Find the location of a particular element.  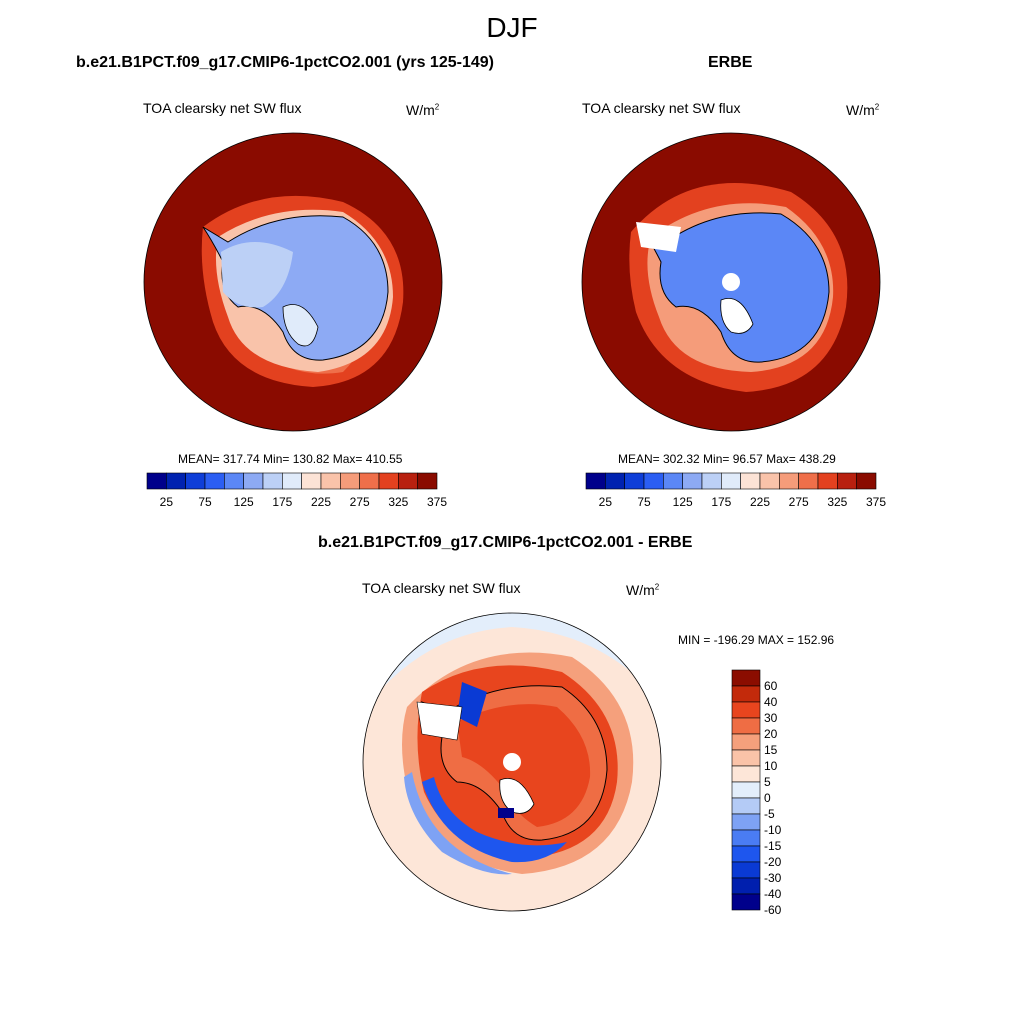

model-polar-map is located at coordinates (293, 282).